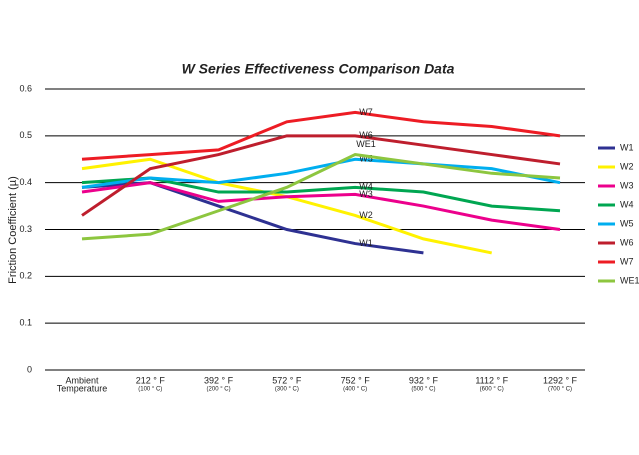 Image resolution: width=639 pixels, height=455 pixels. What do you see at coordinates (491, 380) in the screenshot?
I see `x-tick-label: 1112 ° F` at bounding box center [491, 380].